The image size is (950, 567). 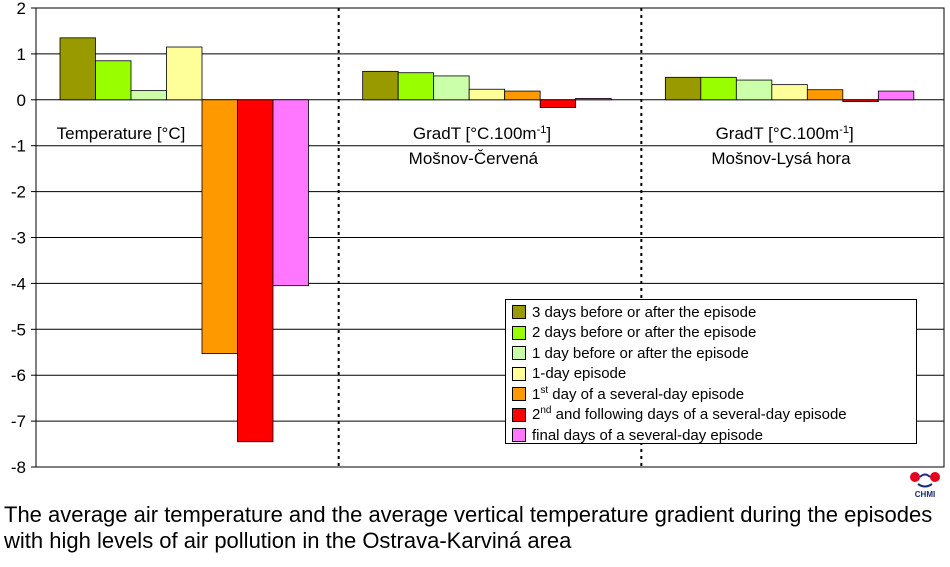 I want to click on chmi-logo: CHMI, so click(x=925, y=485).